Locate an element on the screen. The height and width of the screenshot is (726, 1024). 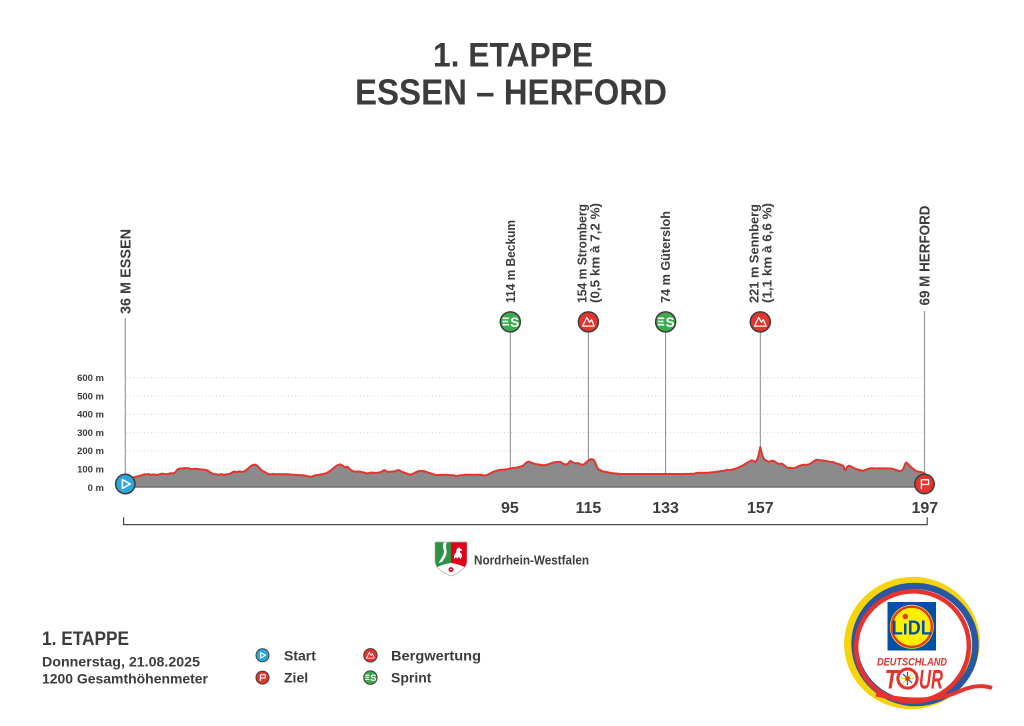
svg-text: 36 M ESSEN is located at coordinates (126, 271).